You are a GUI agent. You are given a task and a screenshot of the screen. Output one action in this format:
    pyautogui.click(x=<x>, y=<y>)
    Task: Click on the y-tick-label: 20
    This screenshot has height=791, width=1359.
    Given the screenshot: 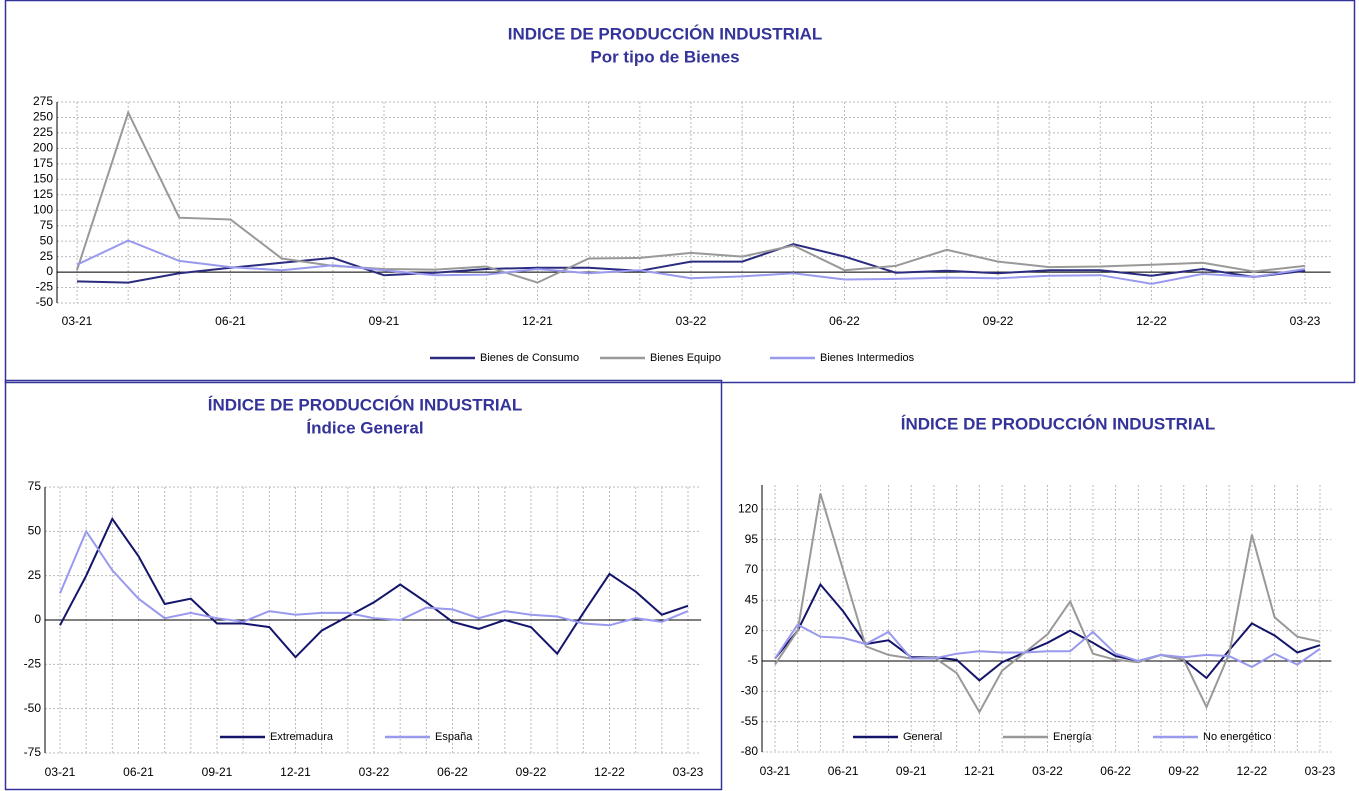 What is the action you would take?
    pyautogui.click(x=752, y=630)
    